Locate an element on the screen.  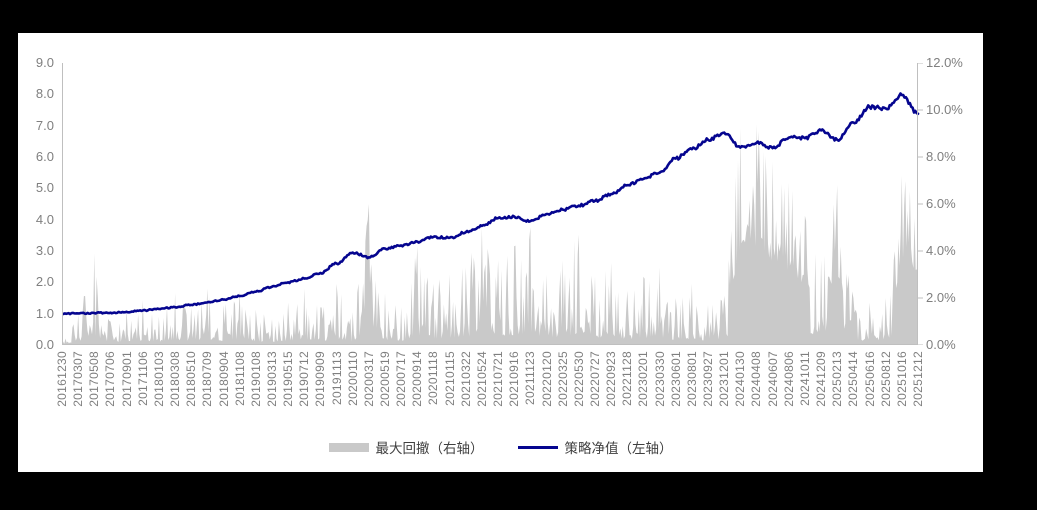
x-axis-tick-label: 20190313 is located at coordinates (271, 379).